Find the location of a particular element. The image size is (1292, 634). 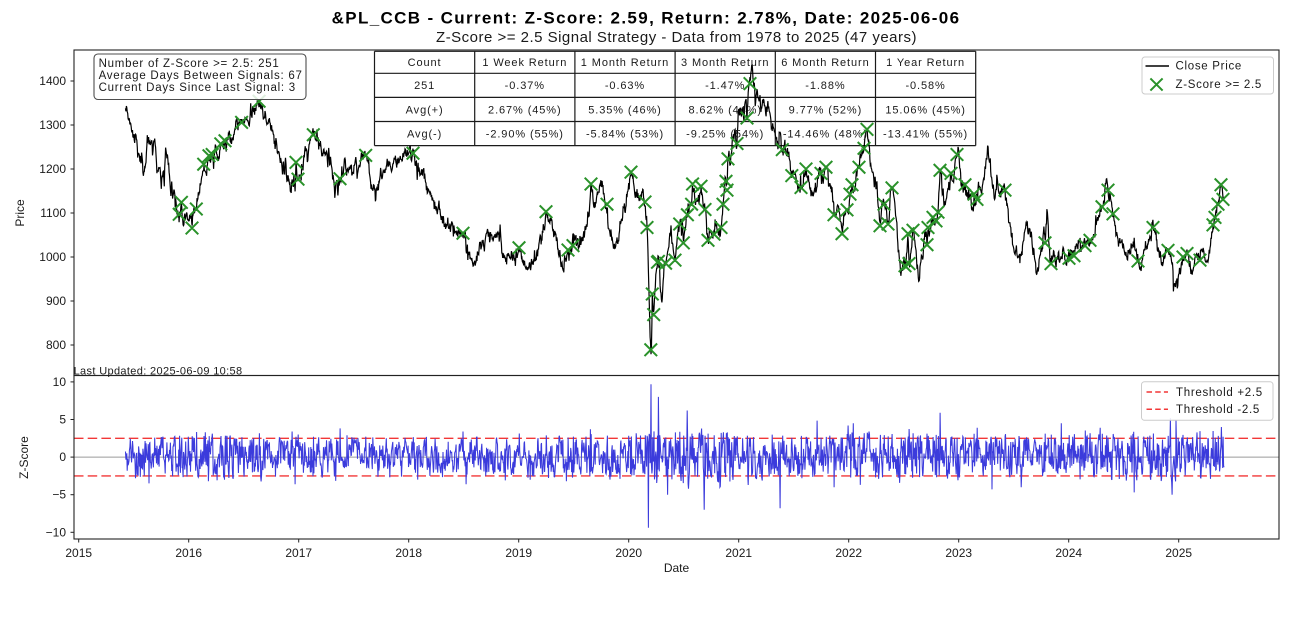

svg-text: 2.67% (45%) is located at coordinates (525, 110).